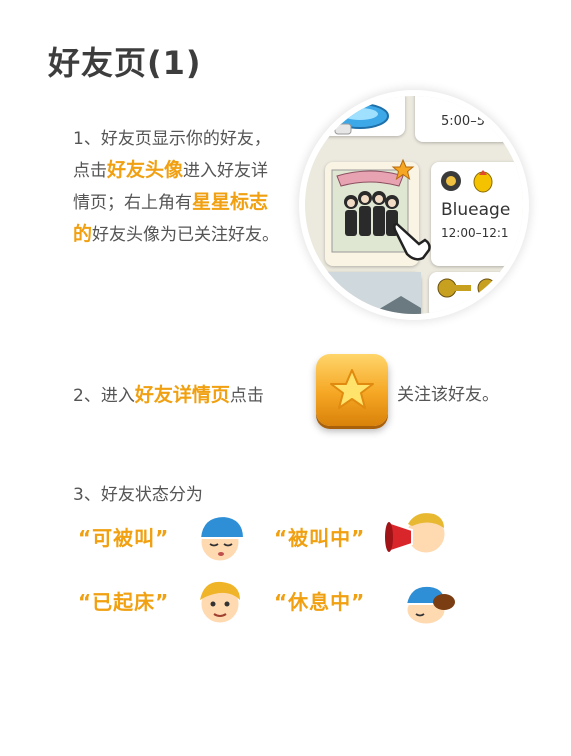 The height and width of the screenshot is (756, 571). I want to click on step3-heading: 3、好友状态分为, so click(138, 495).